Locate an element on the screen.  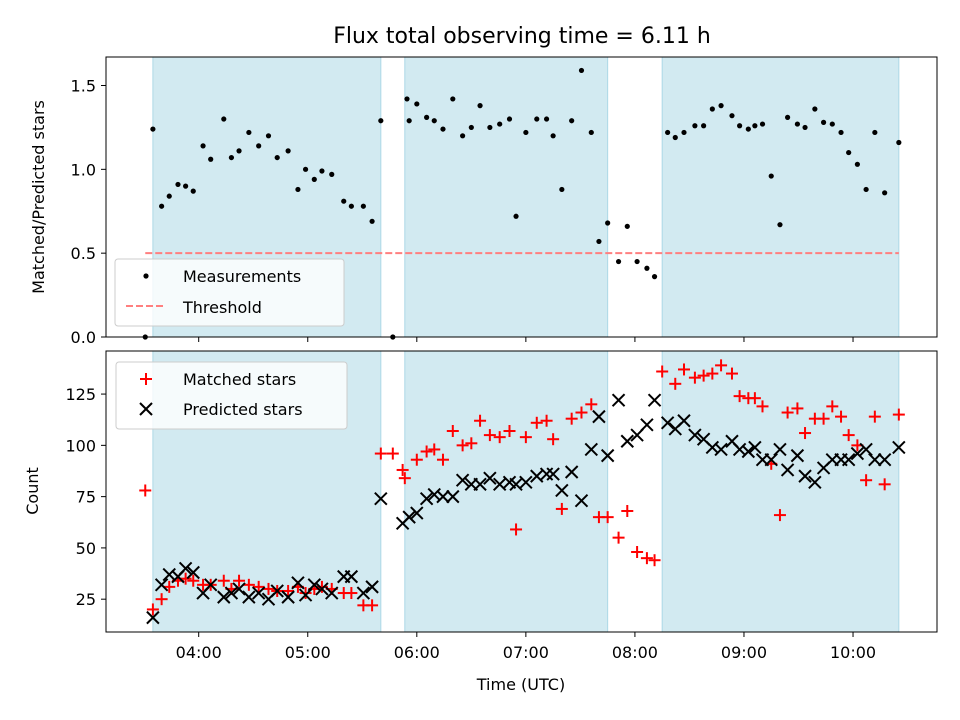
x-tick-label: 06:00 is located at coordinates (417, 652).